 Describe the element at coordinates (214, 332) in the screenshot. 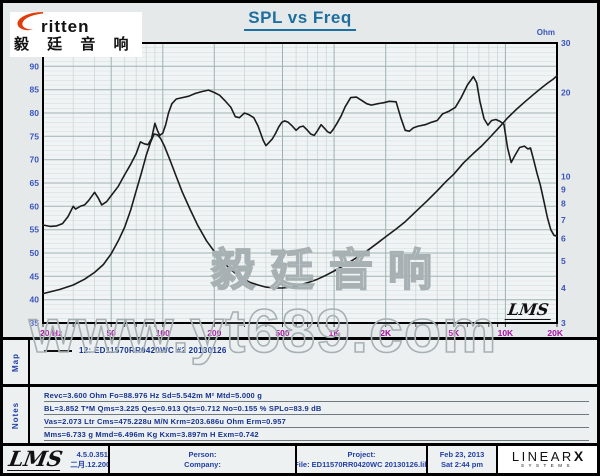

I see `svg-text: 200` at that location.